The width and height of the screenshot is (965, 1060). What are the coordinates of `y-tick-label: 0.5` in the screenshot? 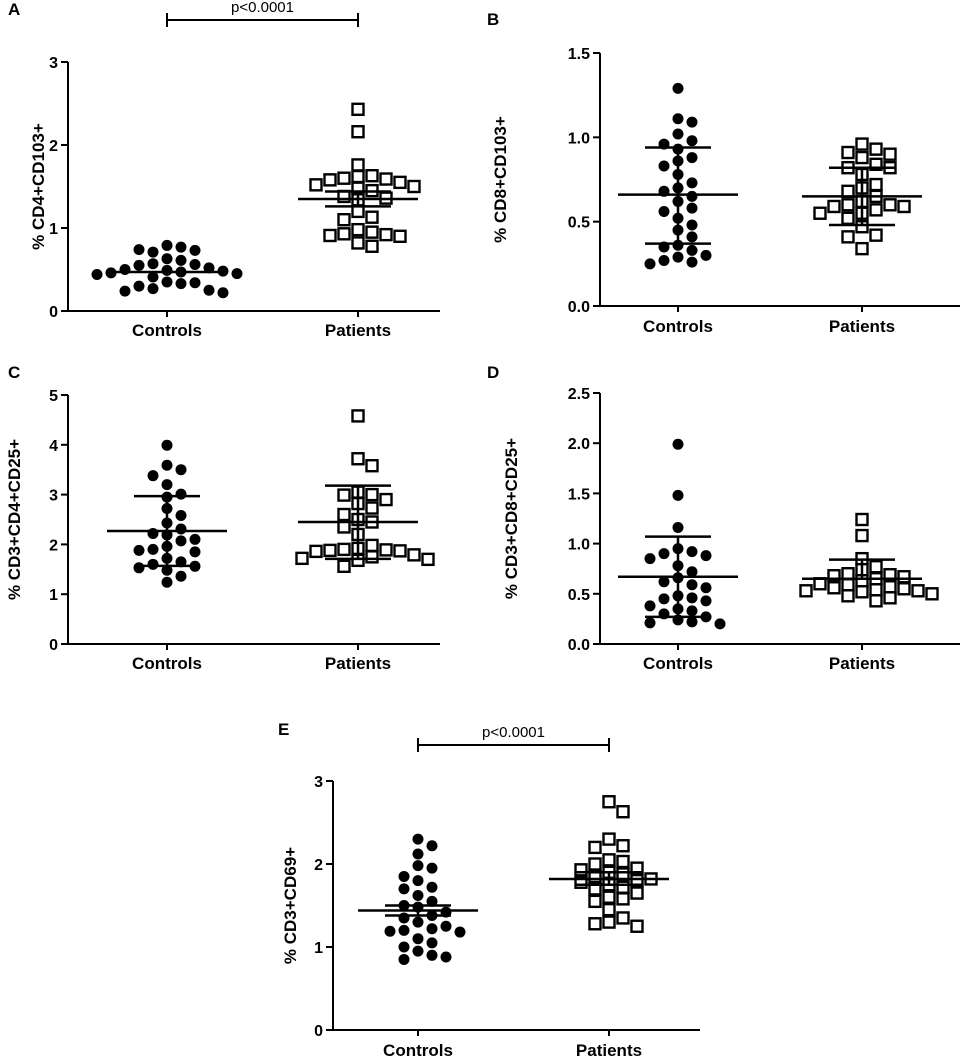 It's located at (579, 595).